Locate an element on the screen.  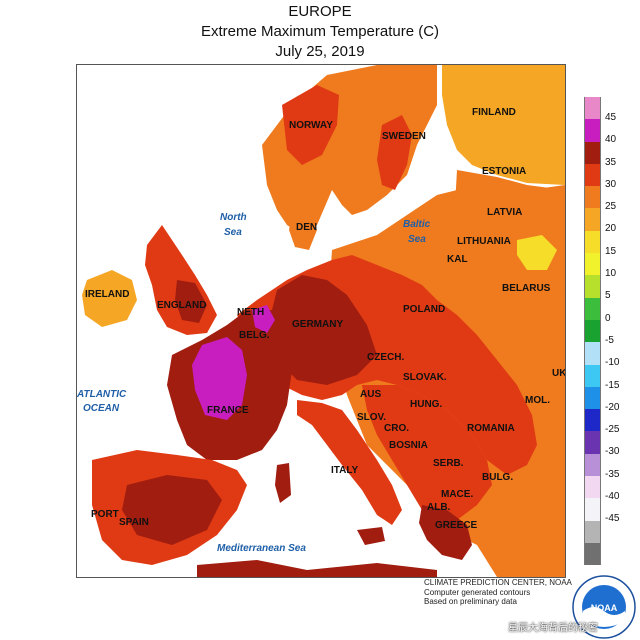
land-north-africa is located at coordinates (317, 568).